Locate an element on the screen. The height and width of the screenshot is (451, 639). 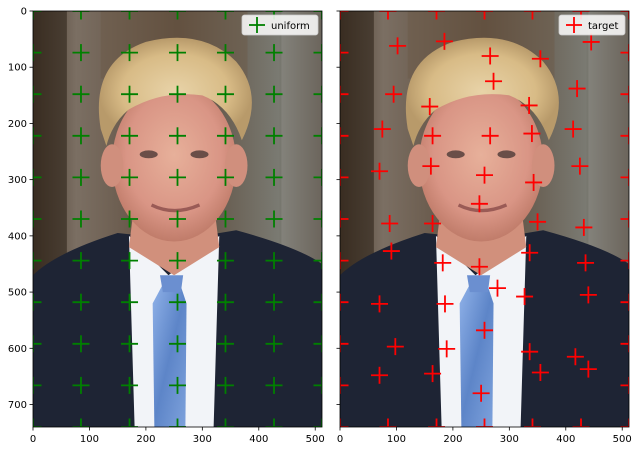
x-tick-label-1-0: 0 is located at coordinates (340, 439).